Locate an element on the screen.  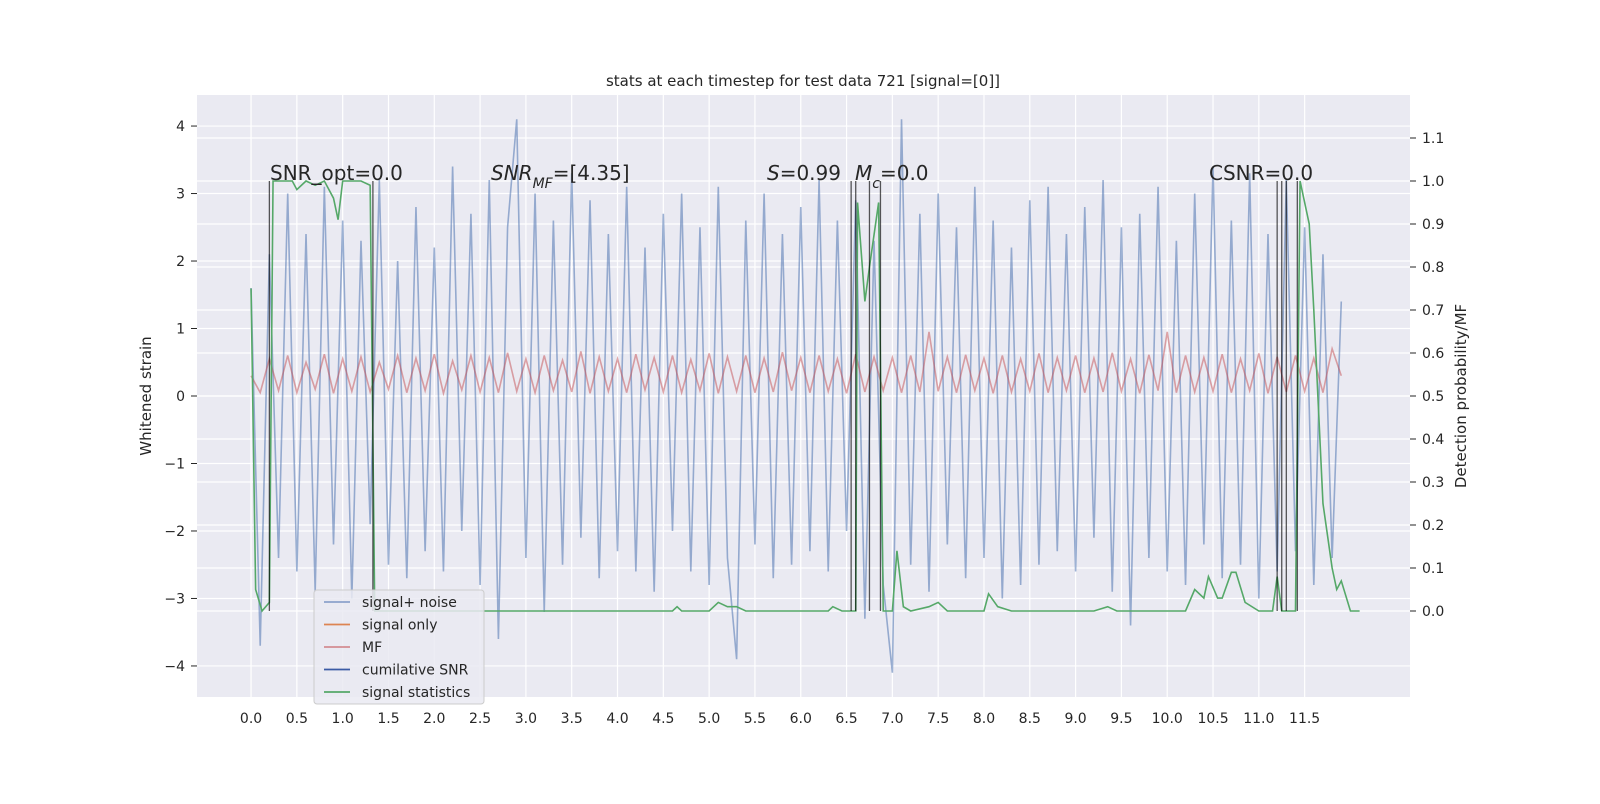
x-tick-label: 1.5 is located at coordinates (388, 719).